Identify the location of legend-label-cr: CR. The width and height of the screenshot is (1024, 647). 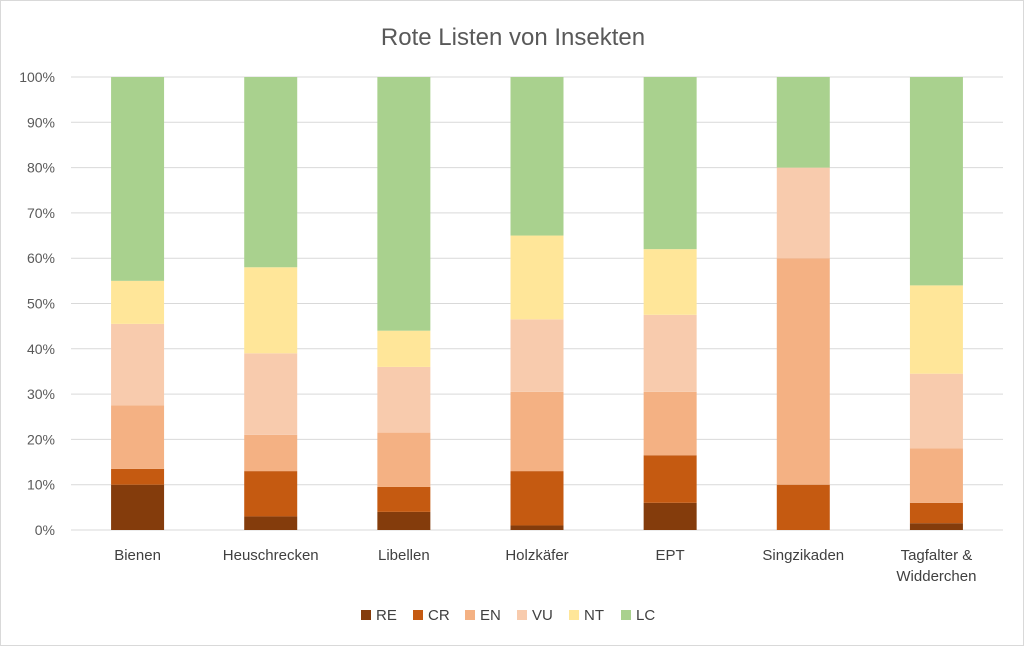
(439, 615).